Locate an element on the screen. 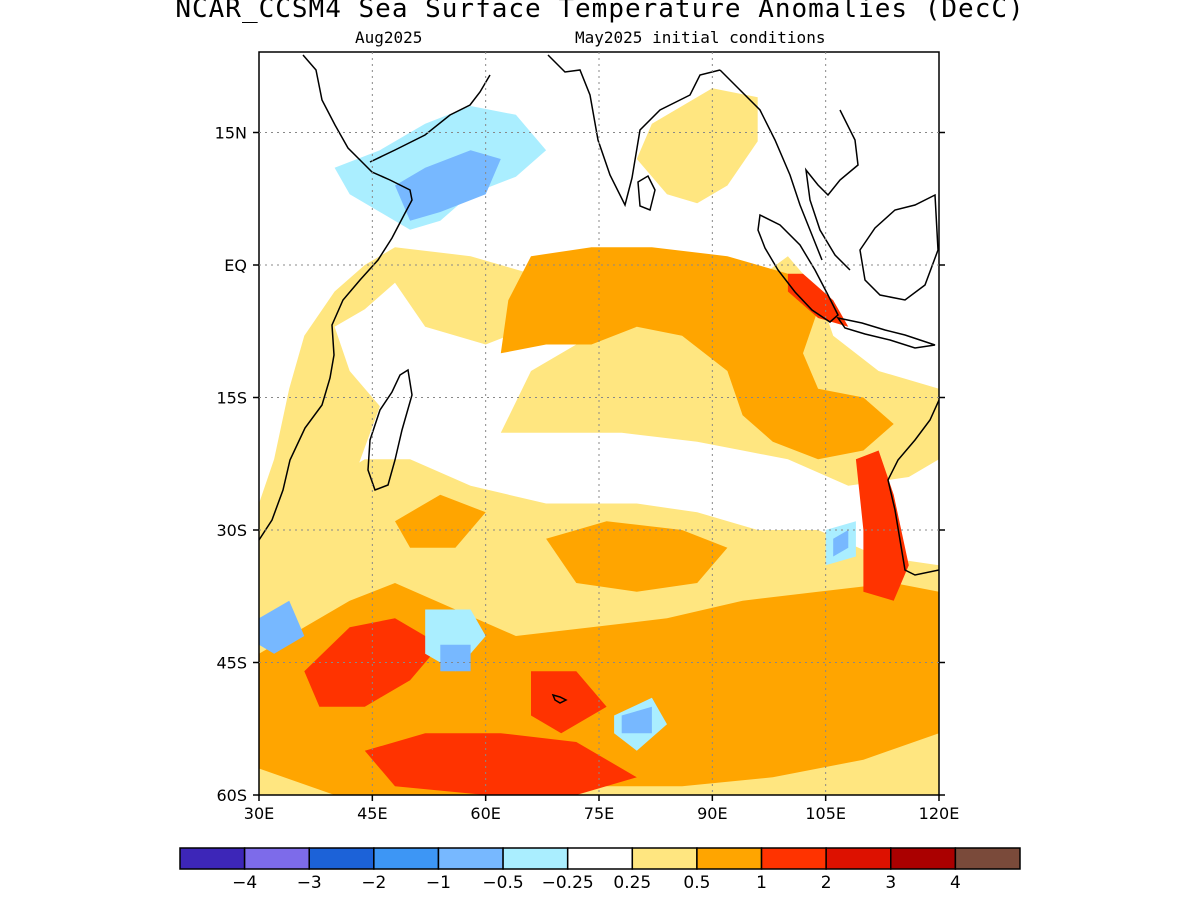 This screenshot has width=1200, height=900. y-tick-label: EQ is located at coordinates (235, 265).